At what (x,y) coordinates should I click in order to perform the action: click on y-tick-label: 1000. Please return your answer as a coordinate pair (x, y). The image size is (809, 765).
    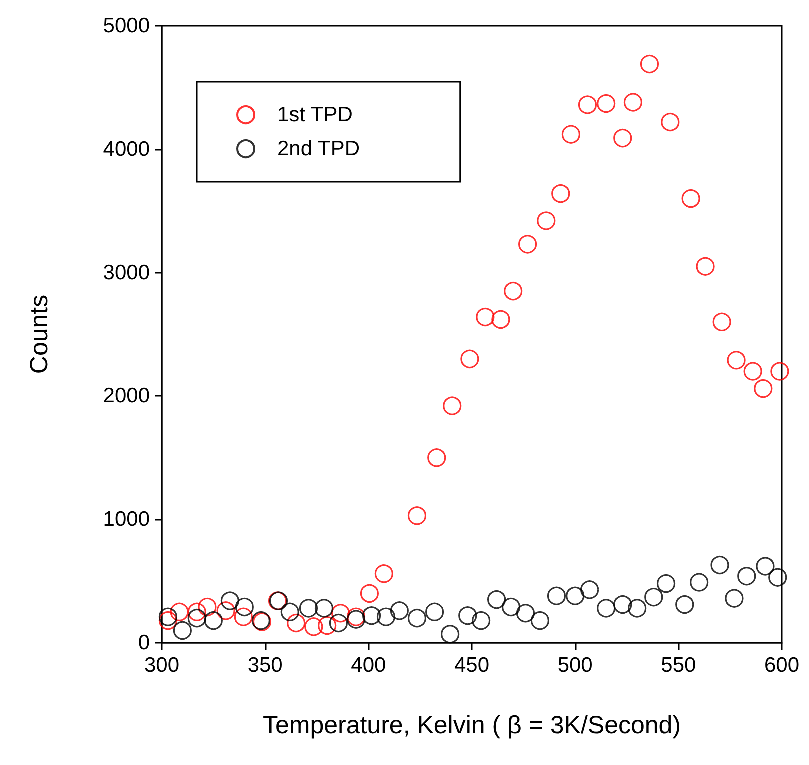
    Looking at the image, I should click on (126, 520).